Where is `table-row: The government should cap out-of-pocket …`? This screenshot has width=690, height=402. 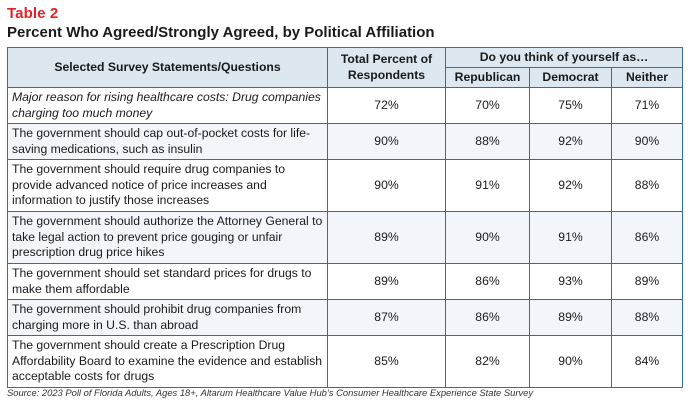 table-row: The government should cap out-of-pocket … is located at coordinates (345, 141).